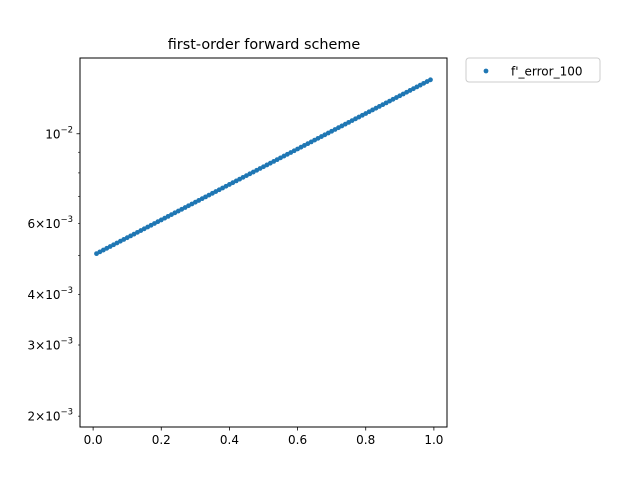  What do you see at coordinates (546, 72) in the screenshot?
I see `legend-label: f'_error_100` at bounding box center [546, 72].